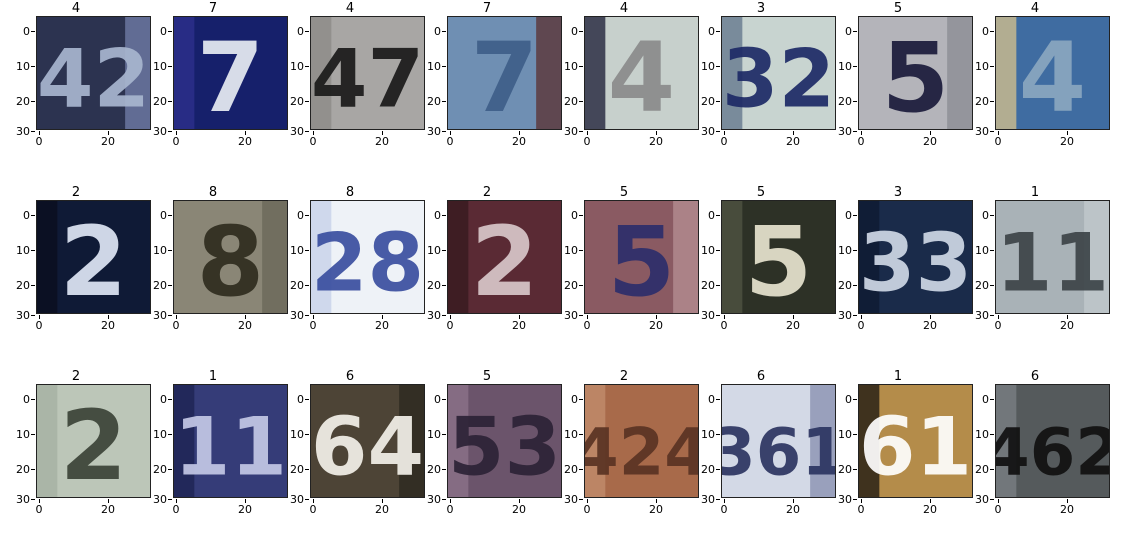  I want to click on house-number-digits: 462, so click(1052, 453).